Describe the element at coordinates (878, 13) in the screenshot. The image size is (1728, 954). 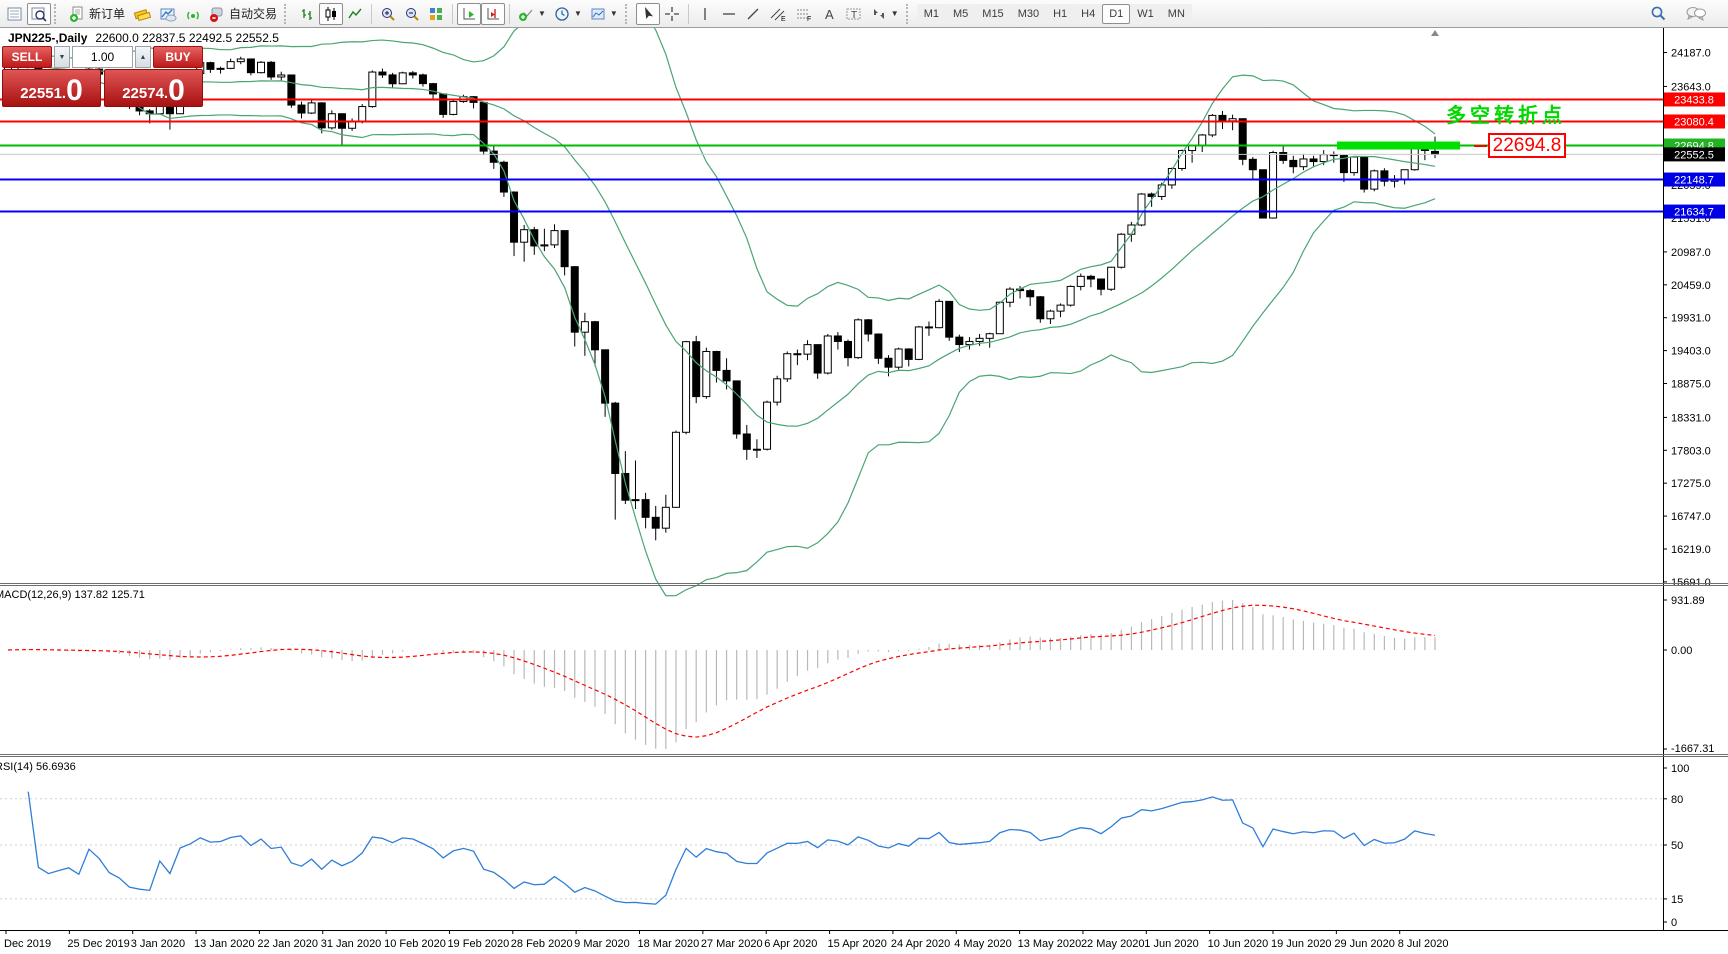
I see `arrows-icon` at that location.